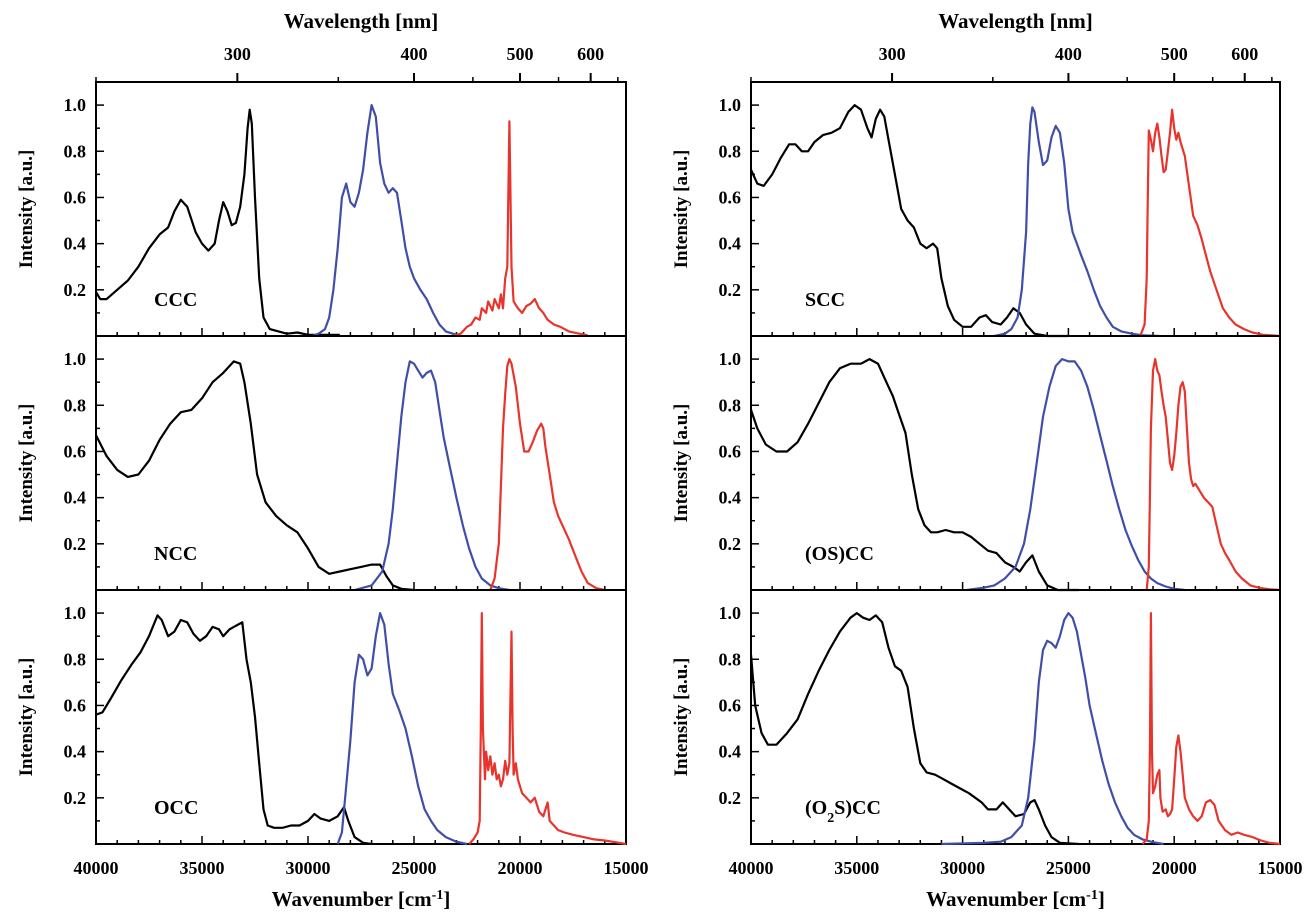 This screenshot has width=1309, height=913. What do you see at coordinates (176, 808) in the screenshot?
I see `panel-label: OCC` at bounding box center [176, 808].